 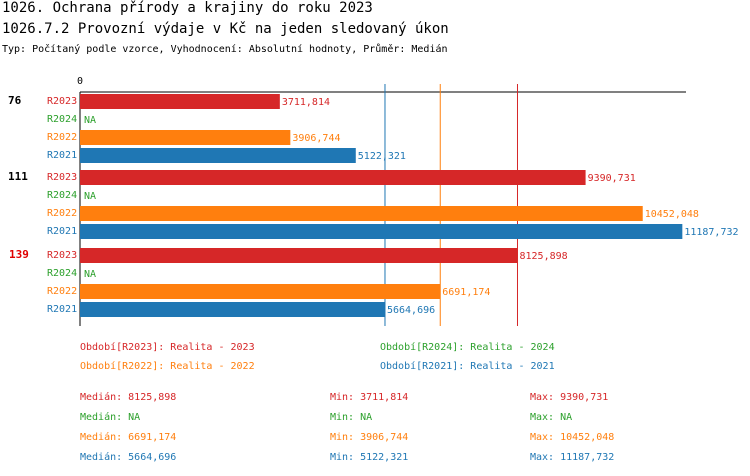 I want to click on stat-max-r2022: Max: 10452,048, so click(x=572, y=437).